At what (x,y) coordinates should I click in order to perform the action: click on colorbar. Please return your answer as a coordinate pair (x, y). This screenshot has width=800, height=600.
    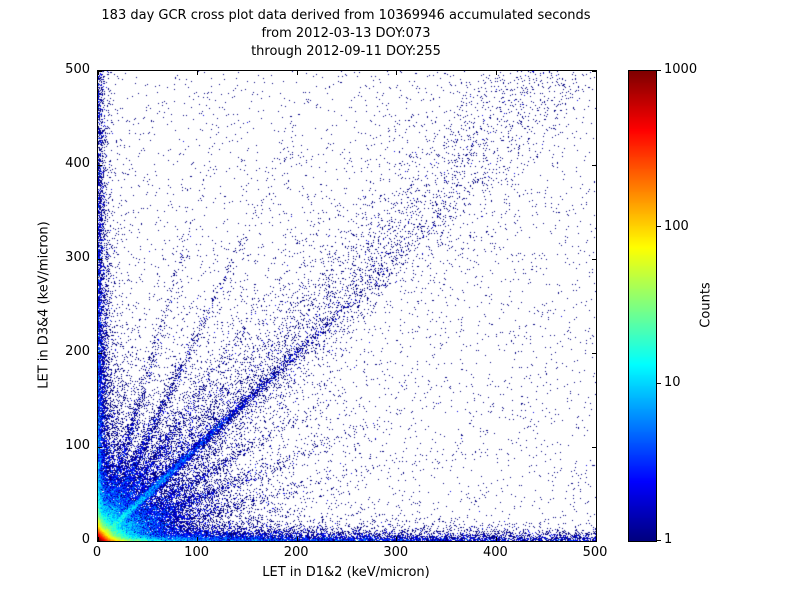
    Looking at the image, I should click on (642, 306).